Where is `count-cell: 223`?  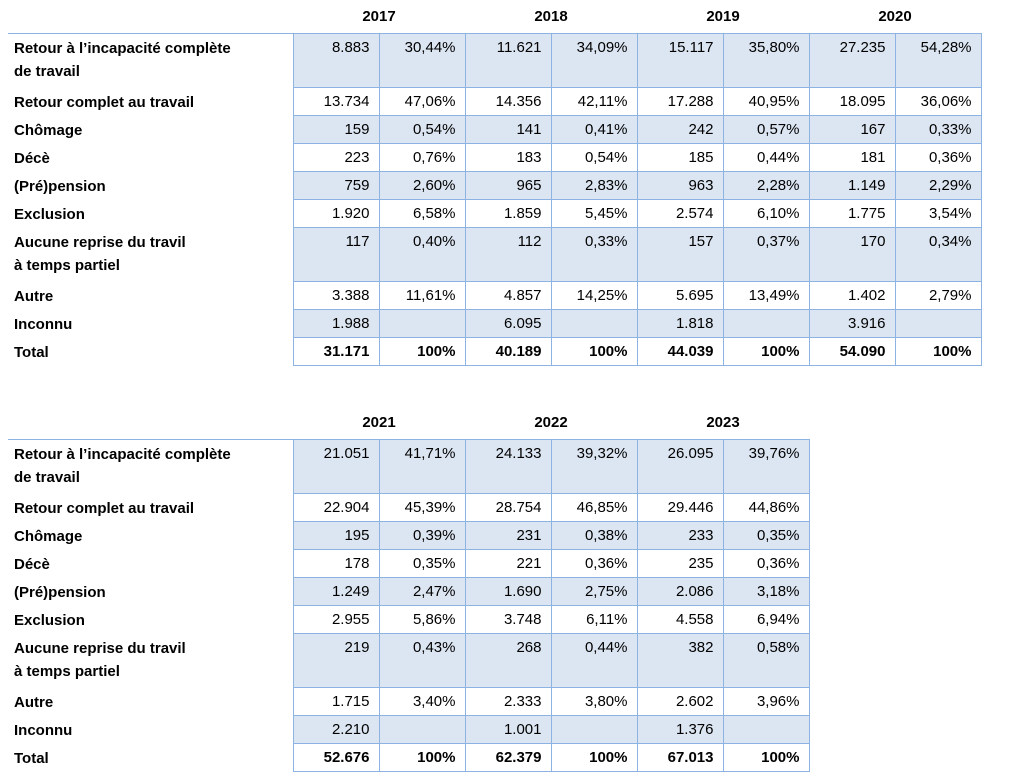 count-cell: 223 is located at coordinates (336, 157).